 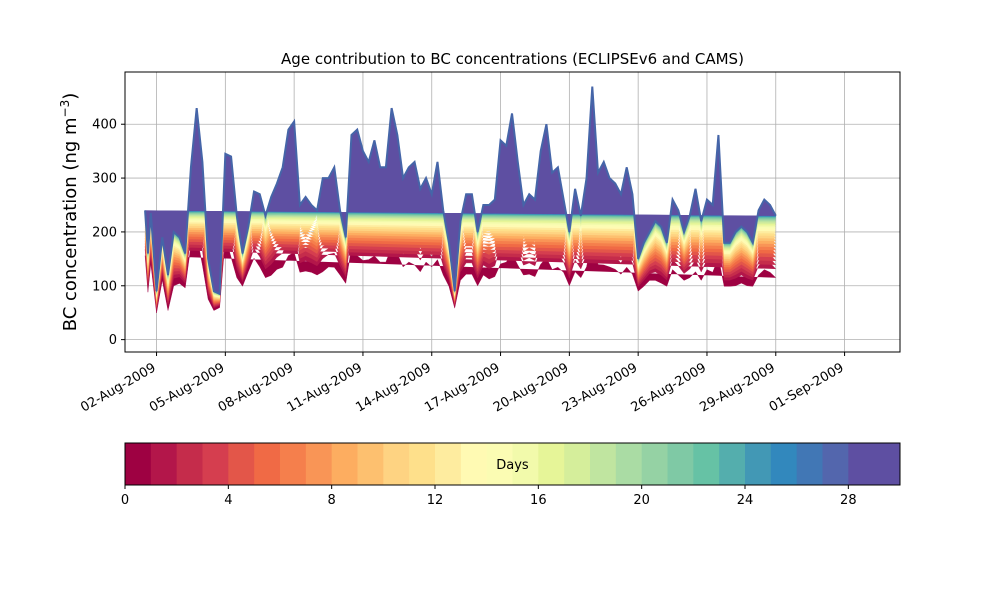 What do you see at coordinates (104, 286) in the screenshot?
I see `y-tick-label: 100` at bounding box center [104, 286].